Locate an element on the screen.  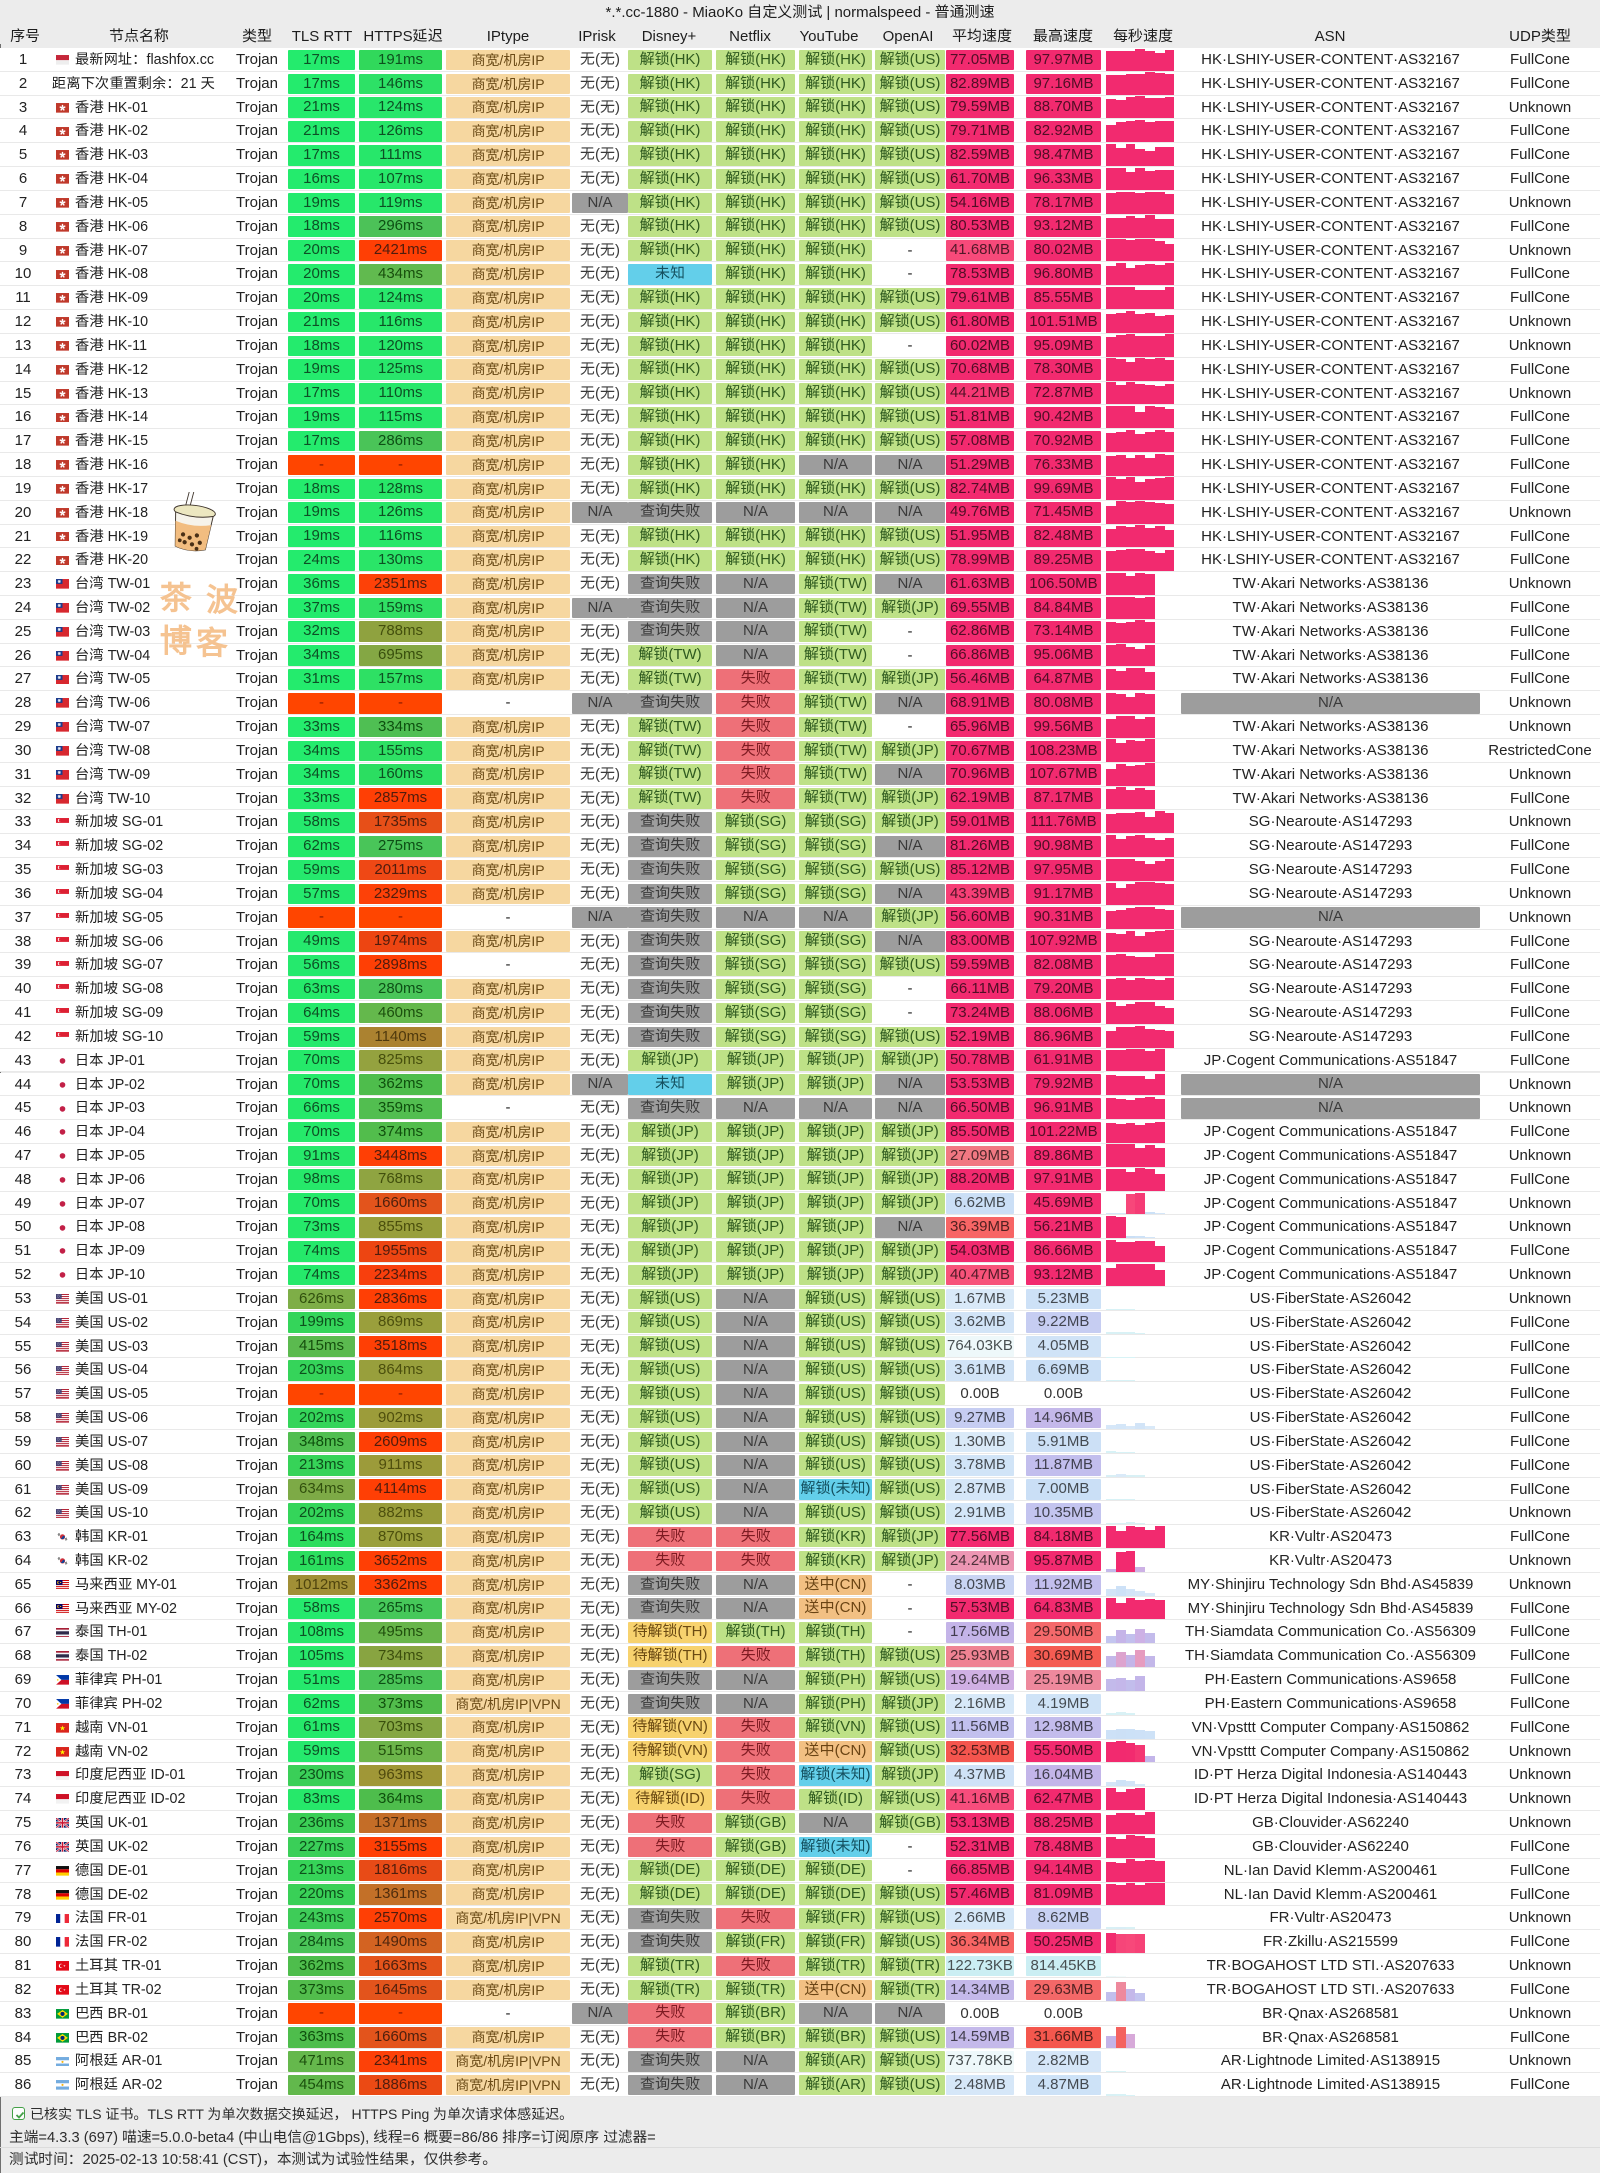
svg-text: 波 is located at coordinates (222, 598).